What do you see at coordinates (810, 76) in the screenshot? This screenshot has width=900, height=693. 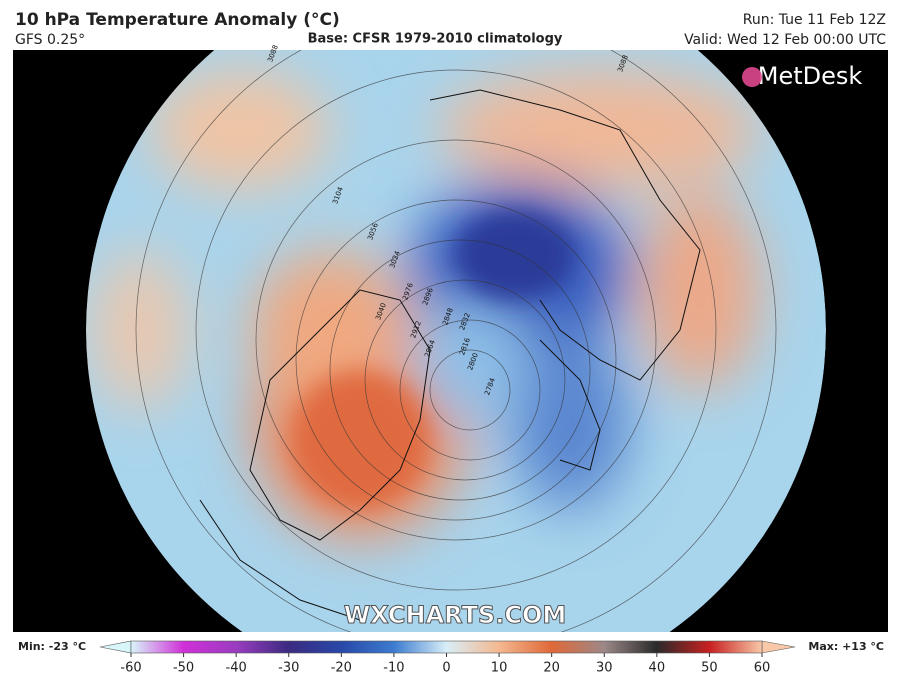 I see `logo: MetDesk` at bounding box center [810, 76].